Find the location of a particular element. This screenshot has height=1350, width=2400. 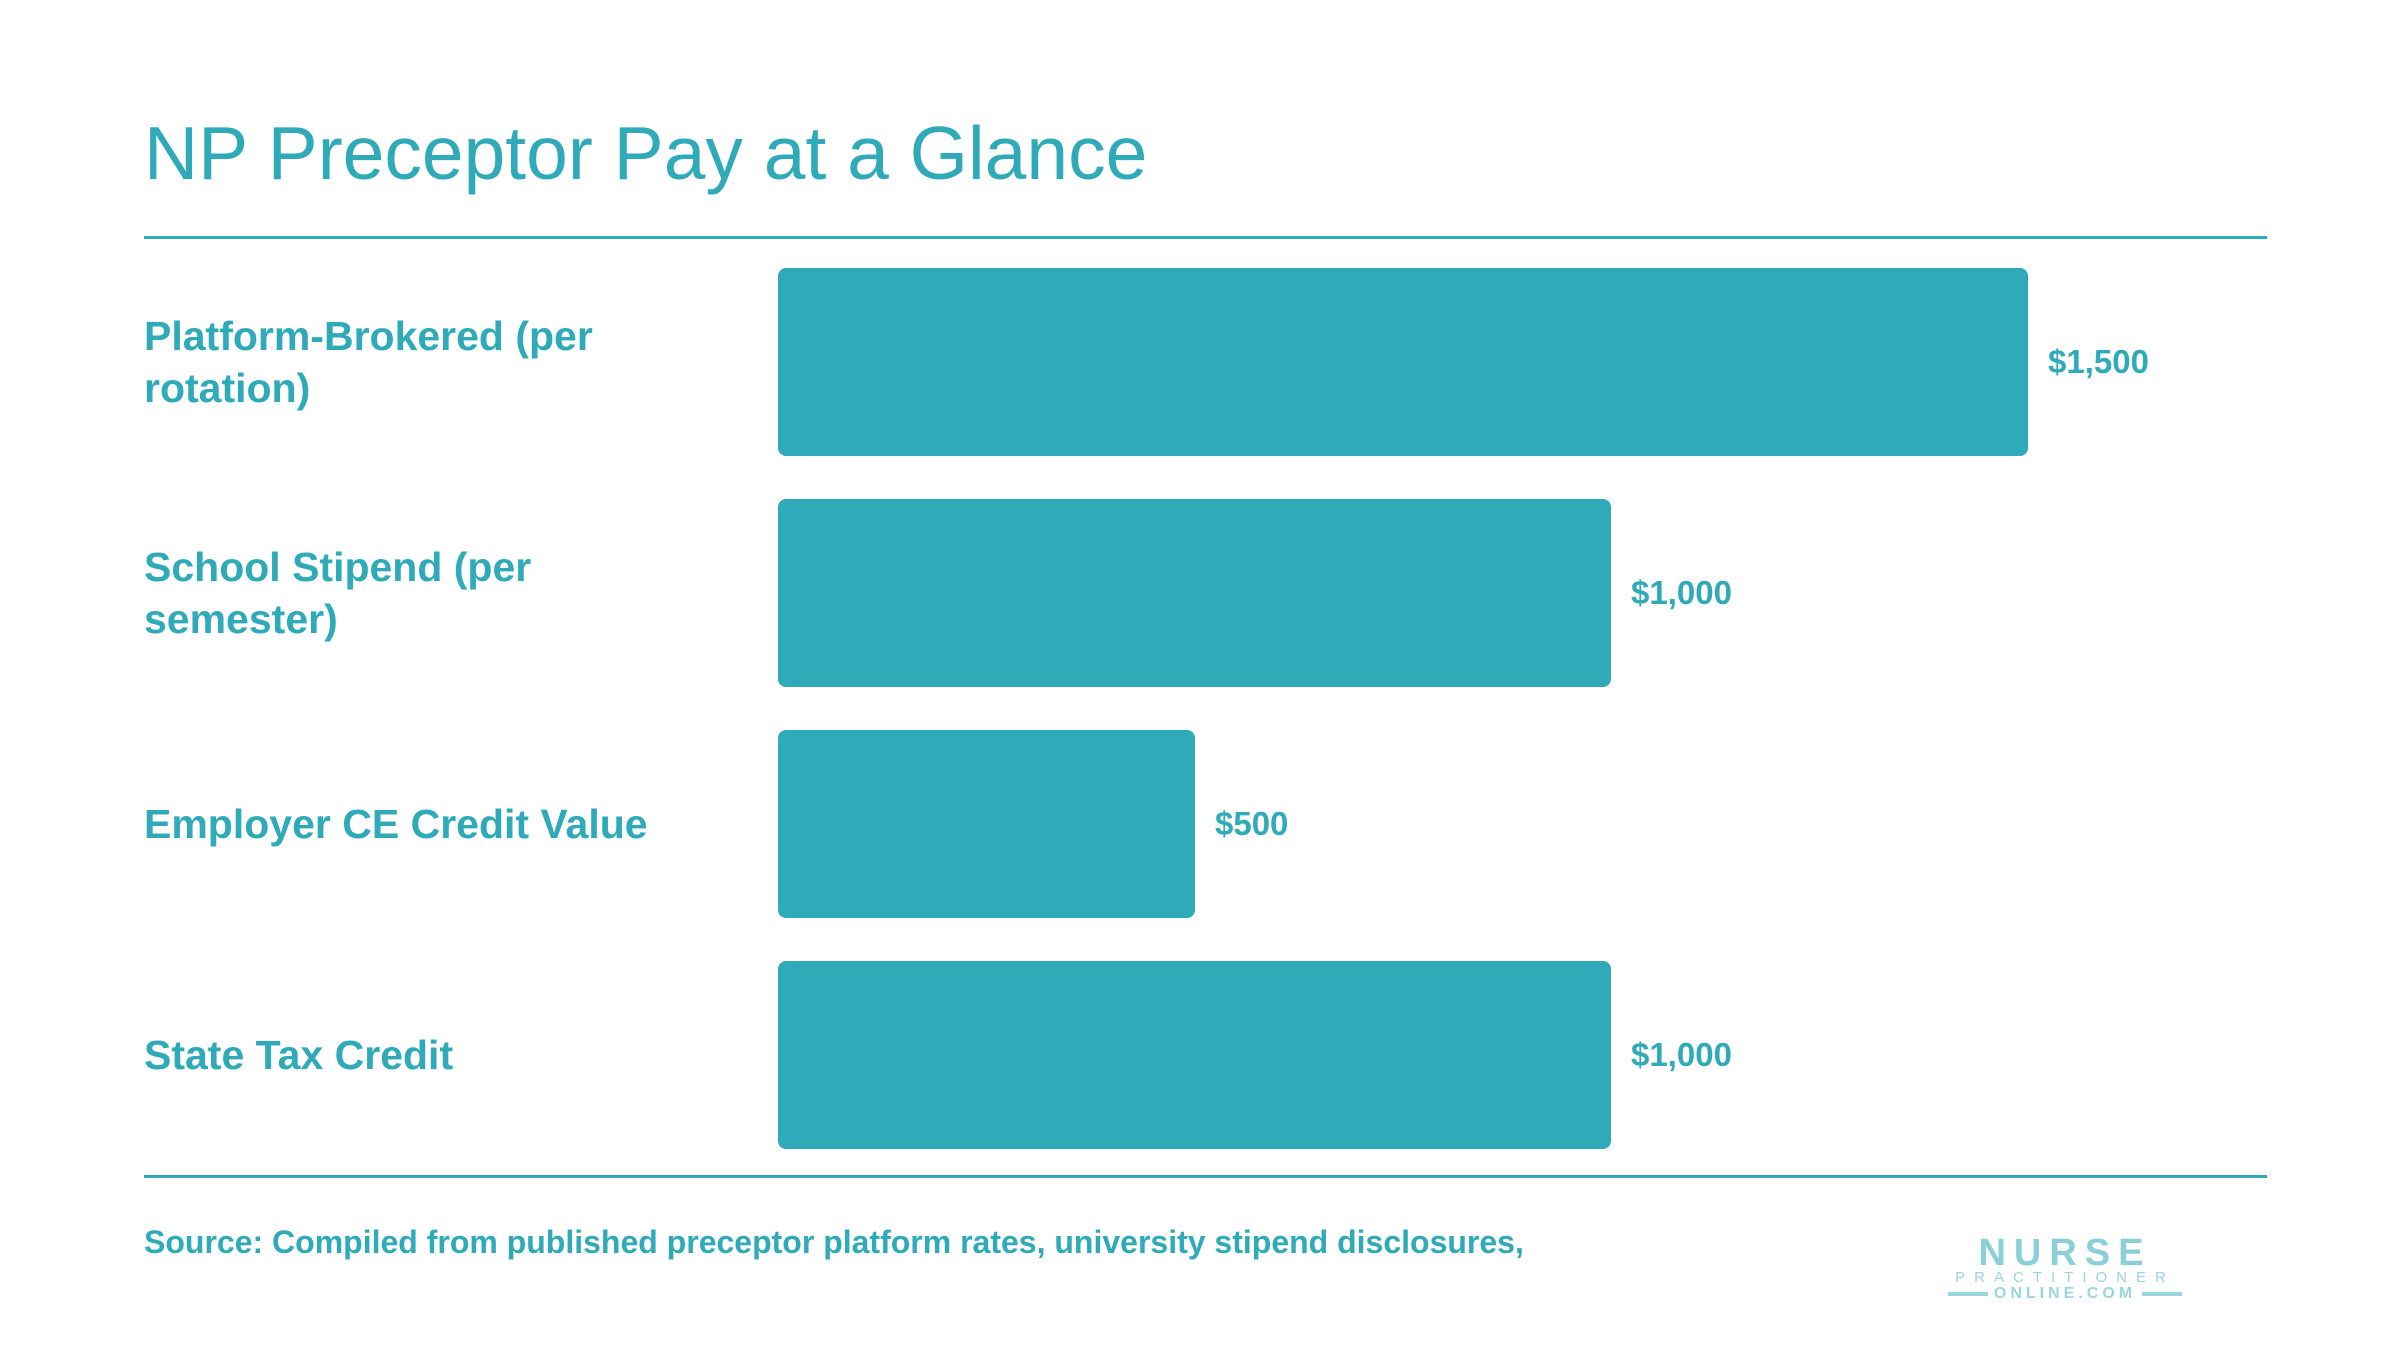

category-label: Employer CE Credit Value is located at coordinates (396, 824).